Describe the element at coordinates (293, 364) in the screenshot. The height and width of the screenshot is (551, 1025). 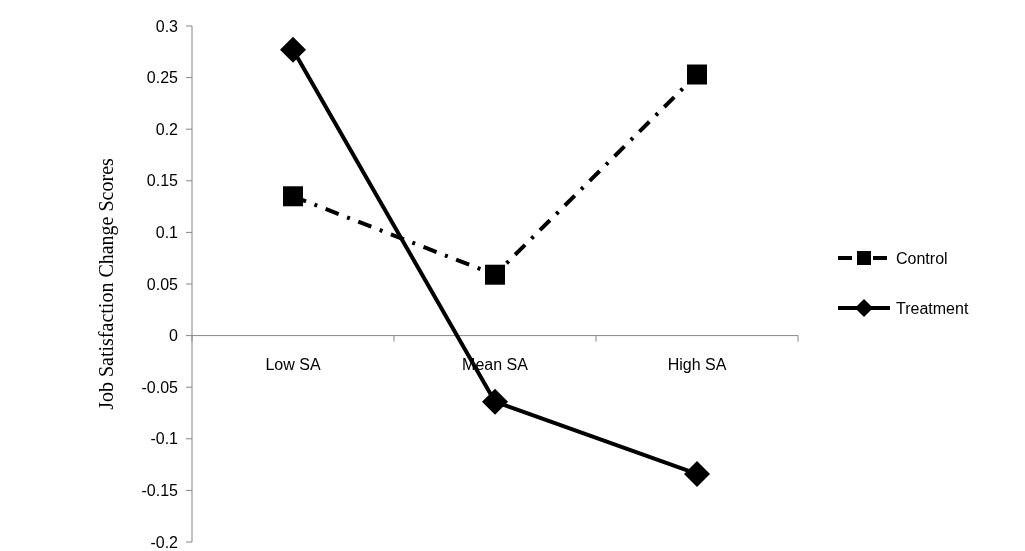
I see `x-tick-label: Low SA` at that location.